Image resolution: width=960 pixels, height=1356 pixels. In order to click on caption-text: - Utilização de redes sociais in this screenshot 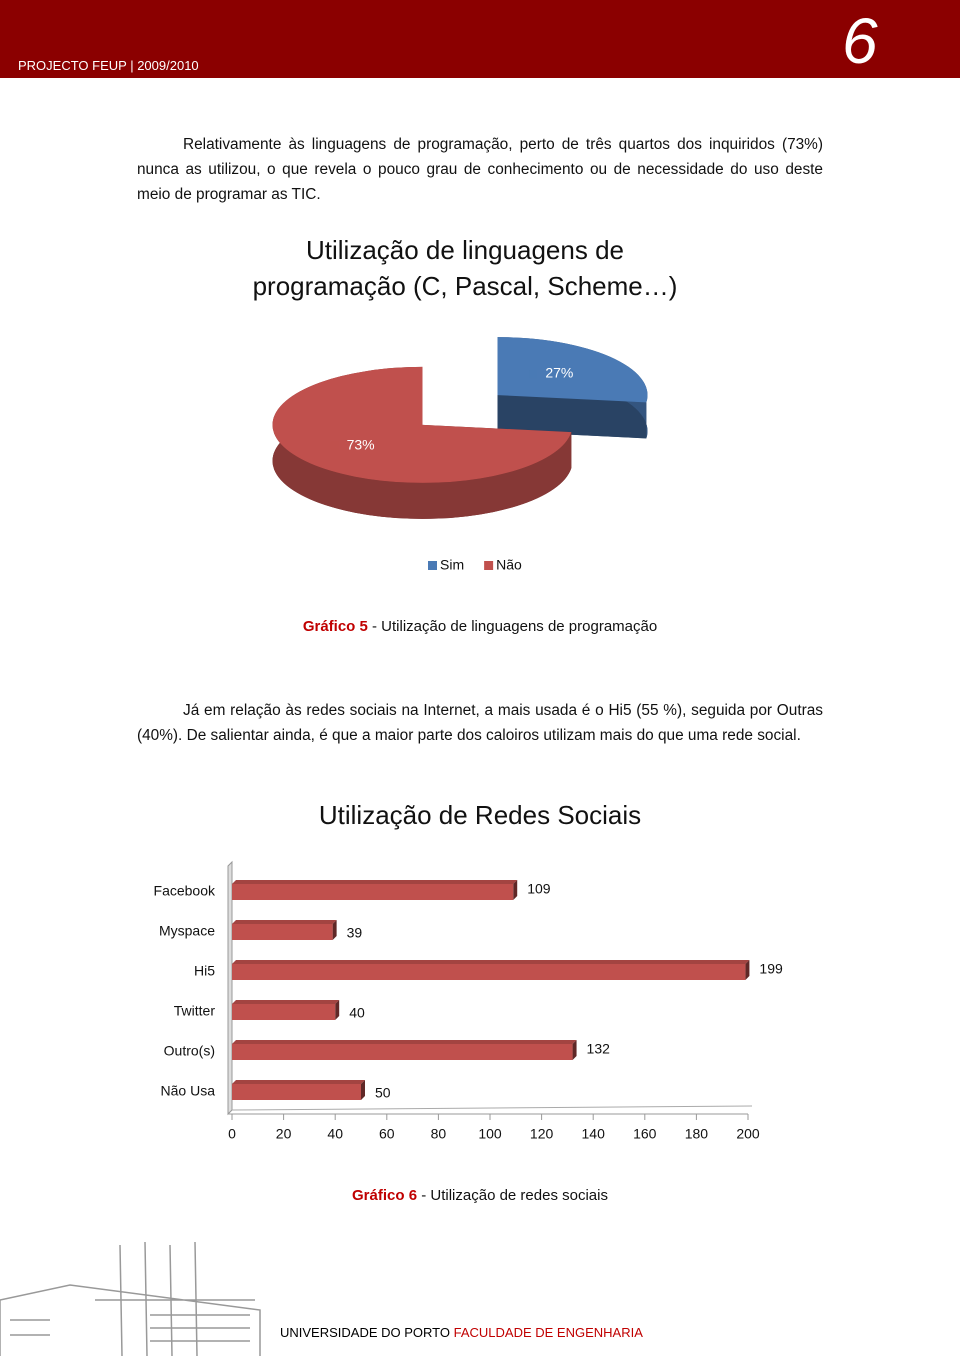, I will do `click(514, 1195)`.